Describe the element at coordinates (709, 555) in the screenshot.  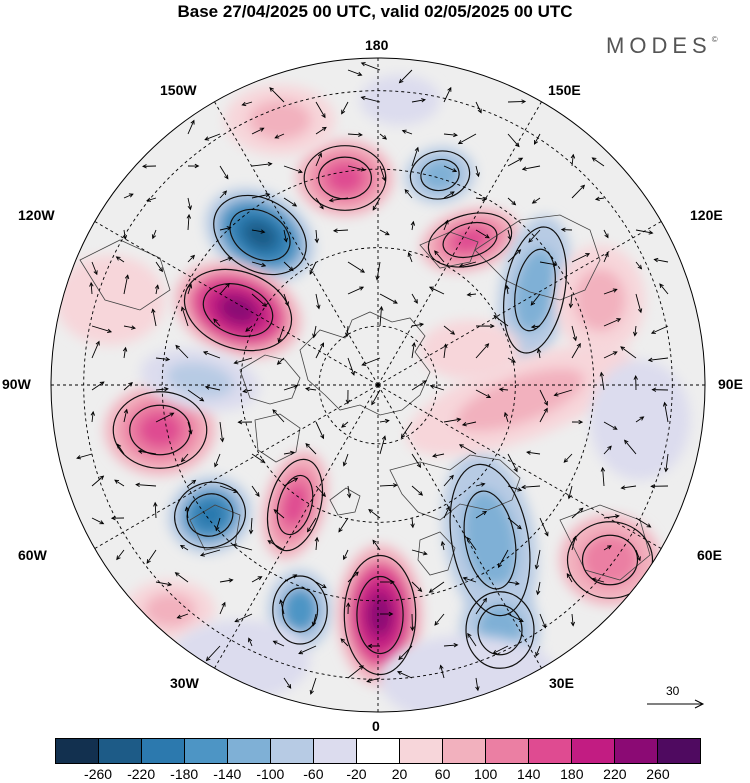
I see `lon-label-60e: 60E` at that location.